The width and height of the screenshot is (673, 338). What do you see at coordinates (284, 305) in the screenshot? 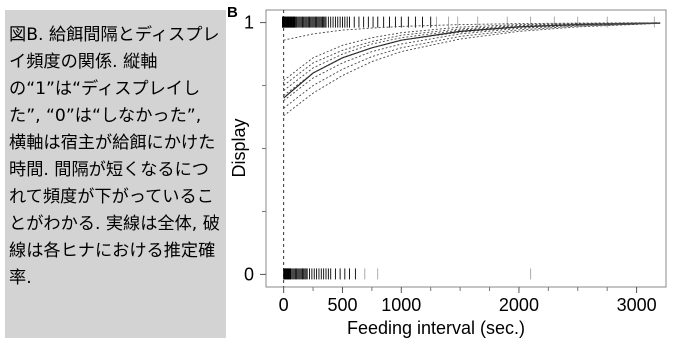
I see `x-tick-label-0: 0` at bounding box center [284, 305].